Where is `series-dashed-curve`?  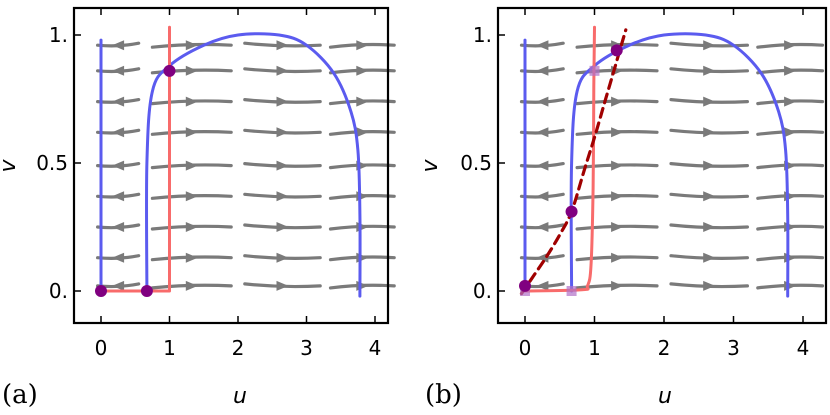 series-dashed-curve is located at coordinates (573, 162).